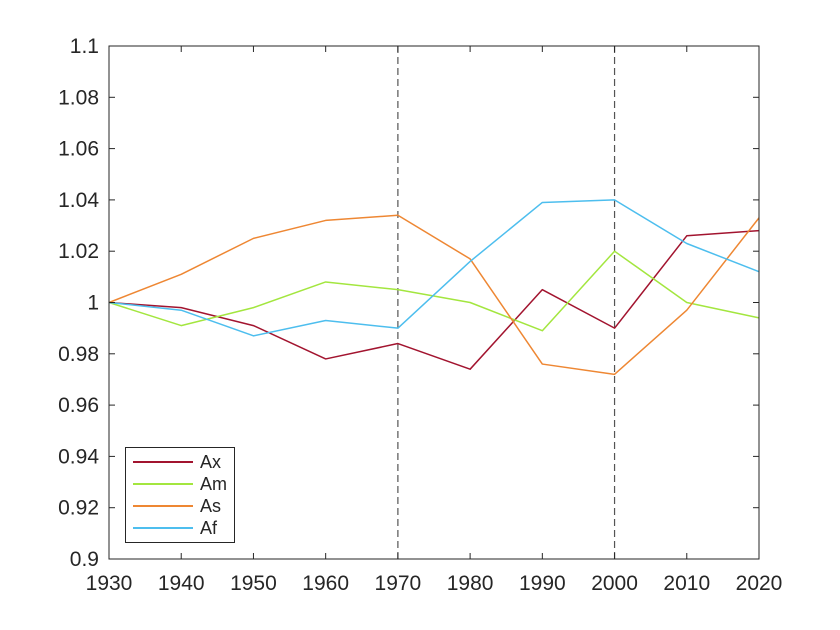 This screenshot has width=840, height=630. I want to click on y-tick-label: 0.92, so click(78, 508).